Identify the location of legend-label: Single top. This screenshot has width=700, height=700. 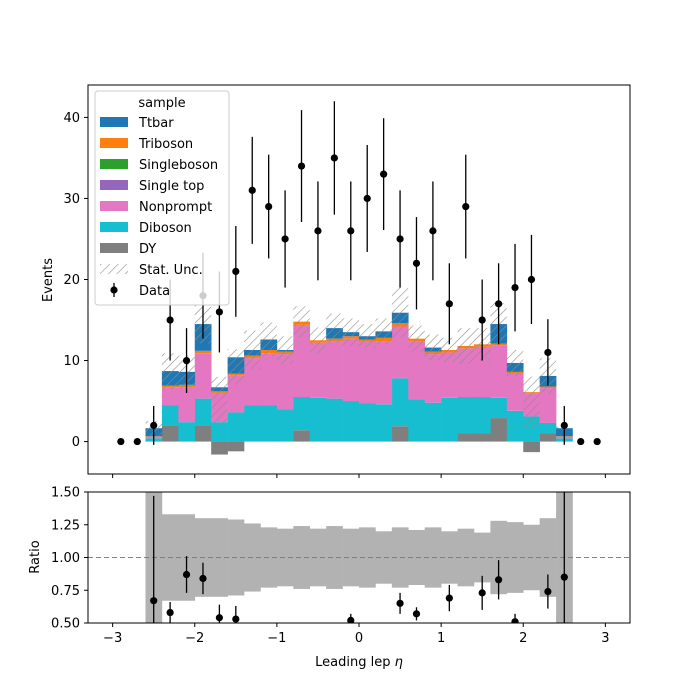
(171, 186).